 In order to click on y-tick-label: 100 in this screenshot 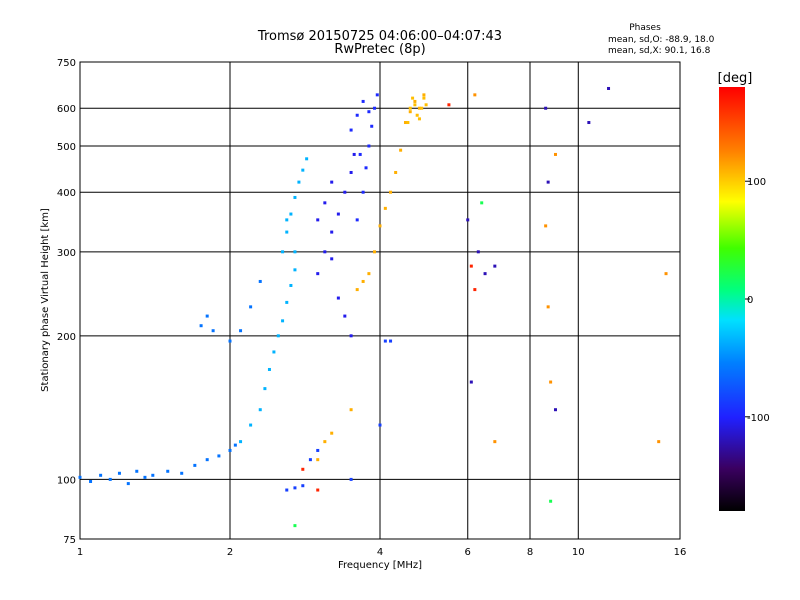, I will do `click(66, 480)`.